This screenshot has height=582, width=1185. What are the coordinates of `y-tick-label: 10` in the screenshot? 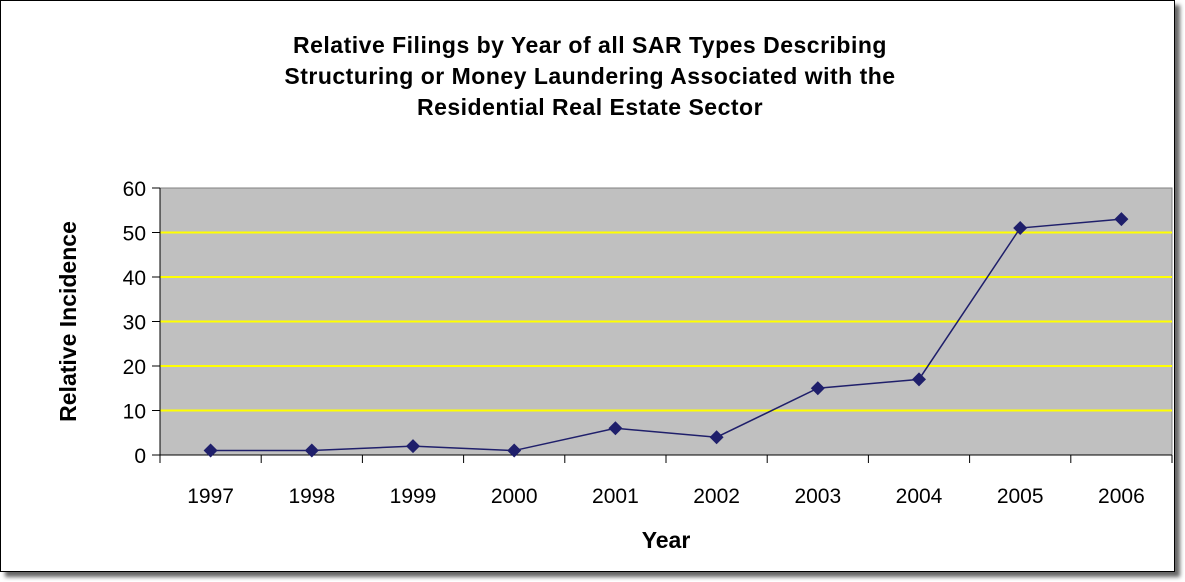 It's located at (134, 412).